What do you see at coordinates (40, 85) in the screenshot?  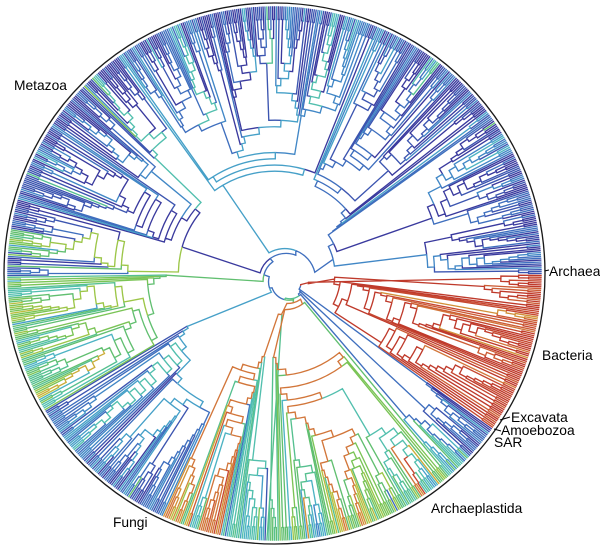 I see `svg-text: Metazoa` at bounding box center [40, 85].